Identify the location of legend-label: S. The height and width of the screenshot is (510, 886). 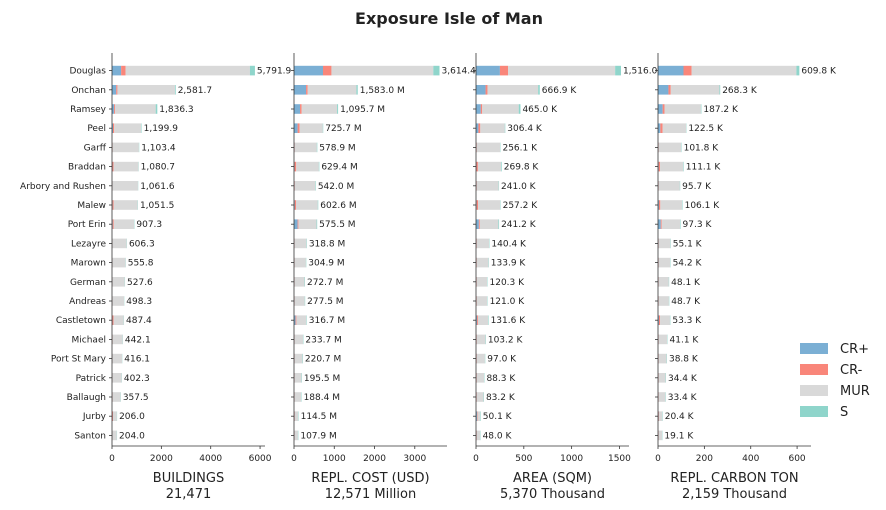
(844, 412).